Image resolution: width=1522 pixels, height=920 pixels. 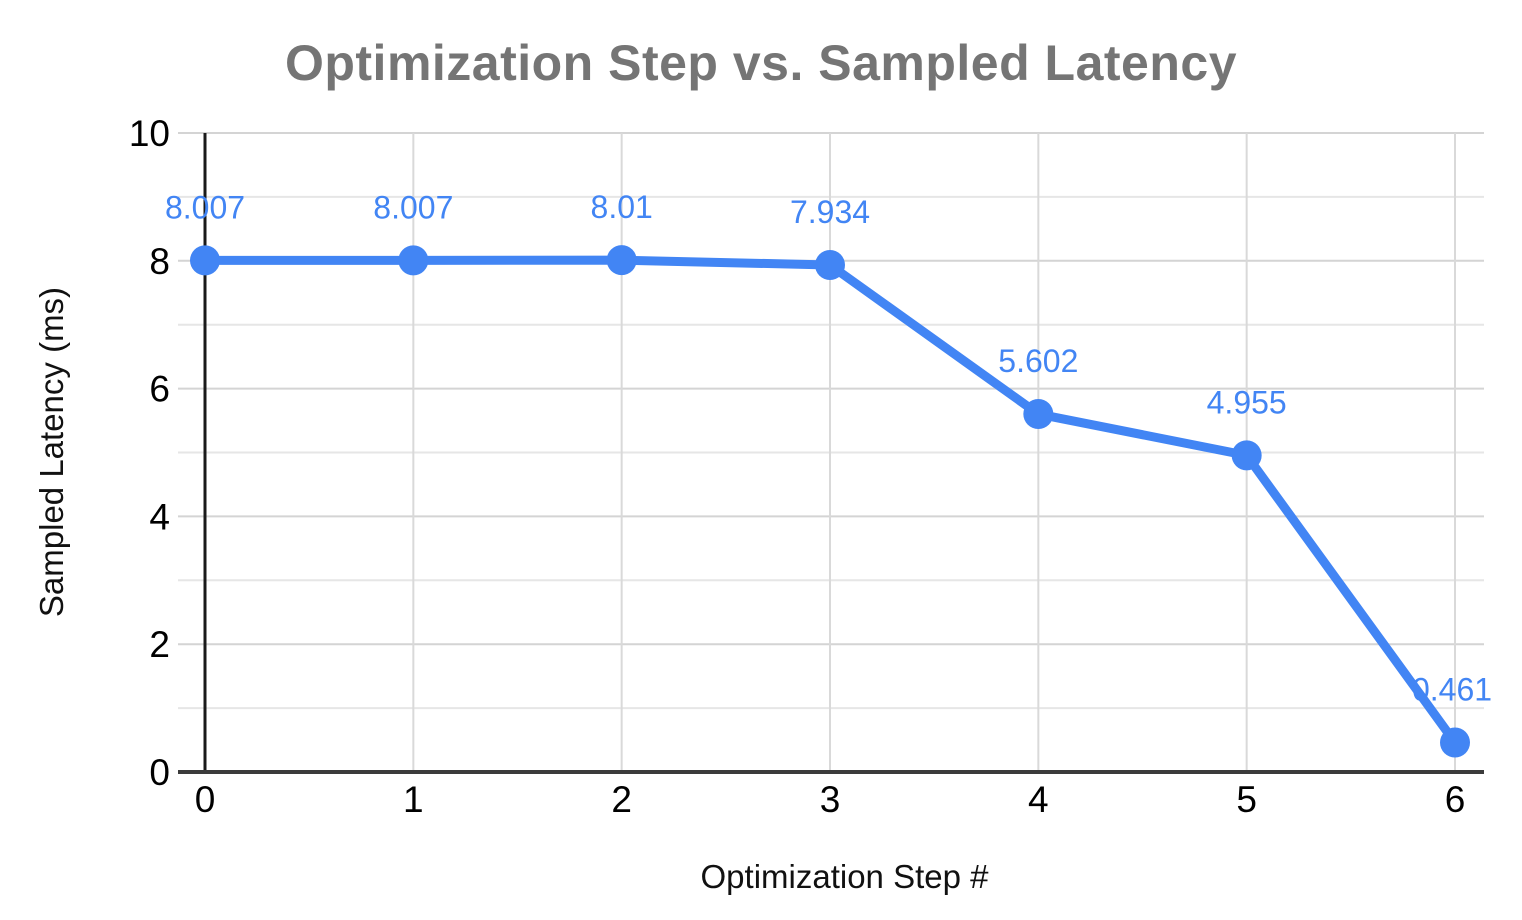 What do you see at coordinates (830, 212) in the screenshot?
I see `data-point-label: 7.934` at bounding box center [830, 212].